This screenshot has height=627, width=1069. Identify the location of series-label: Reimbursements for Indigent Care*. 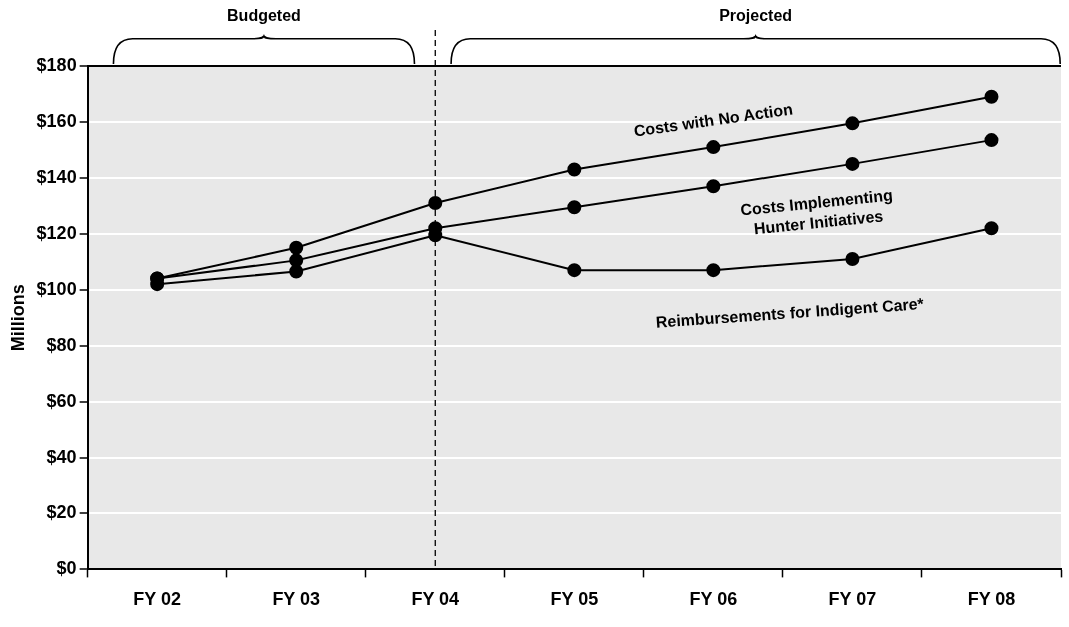
(790, 312).